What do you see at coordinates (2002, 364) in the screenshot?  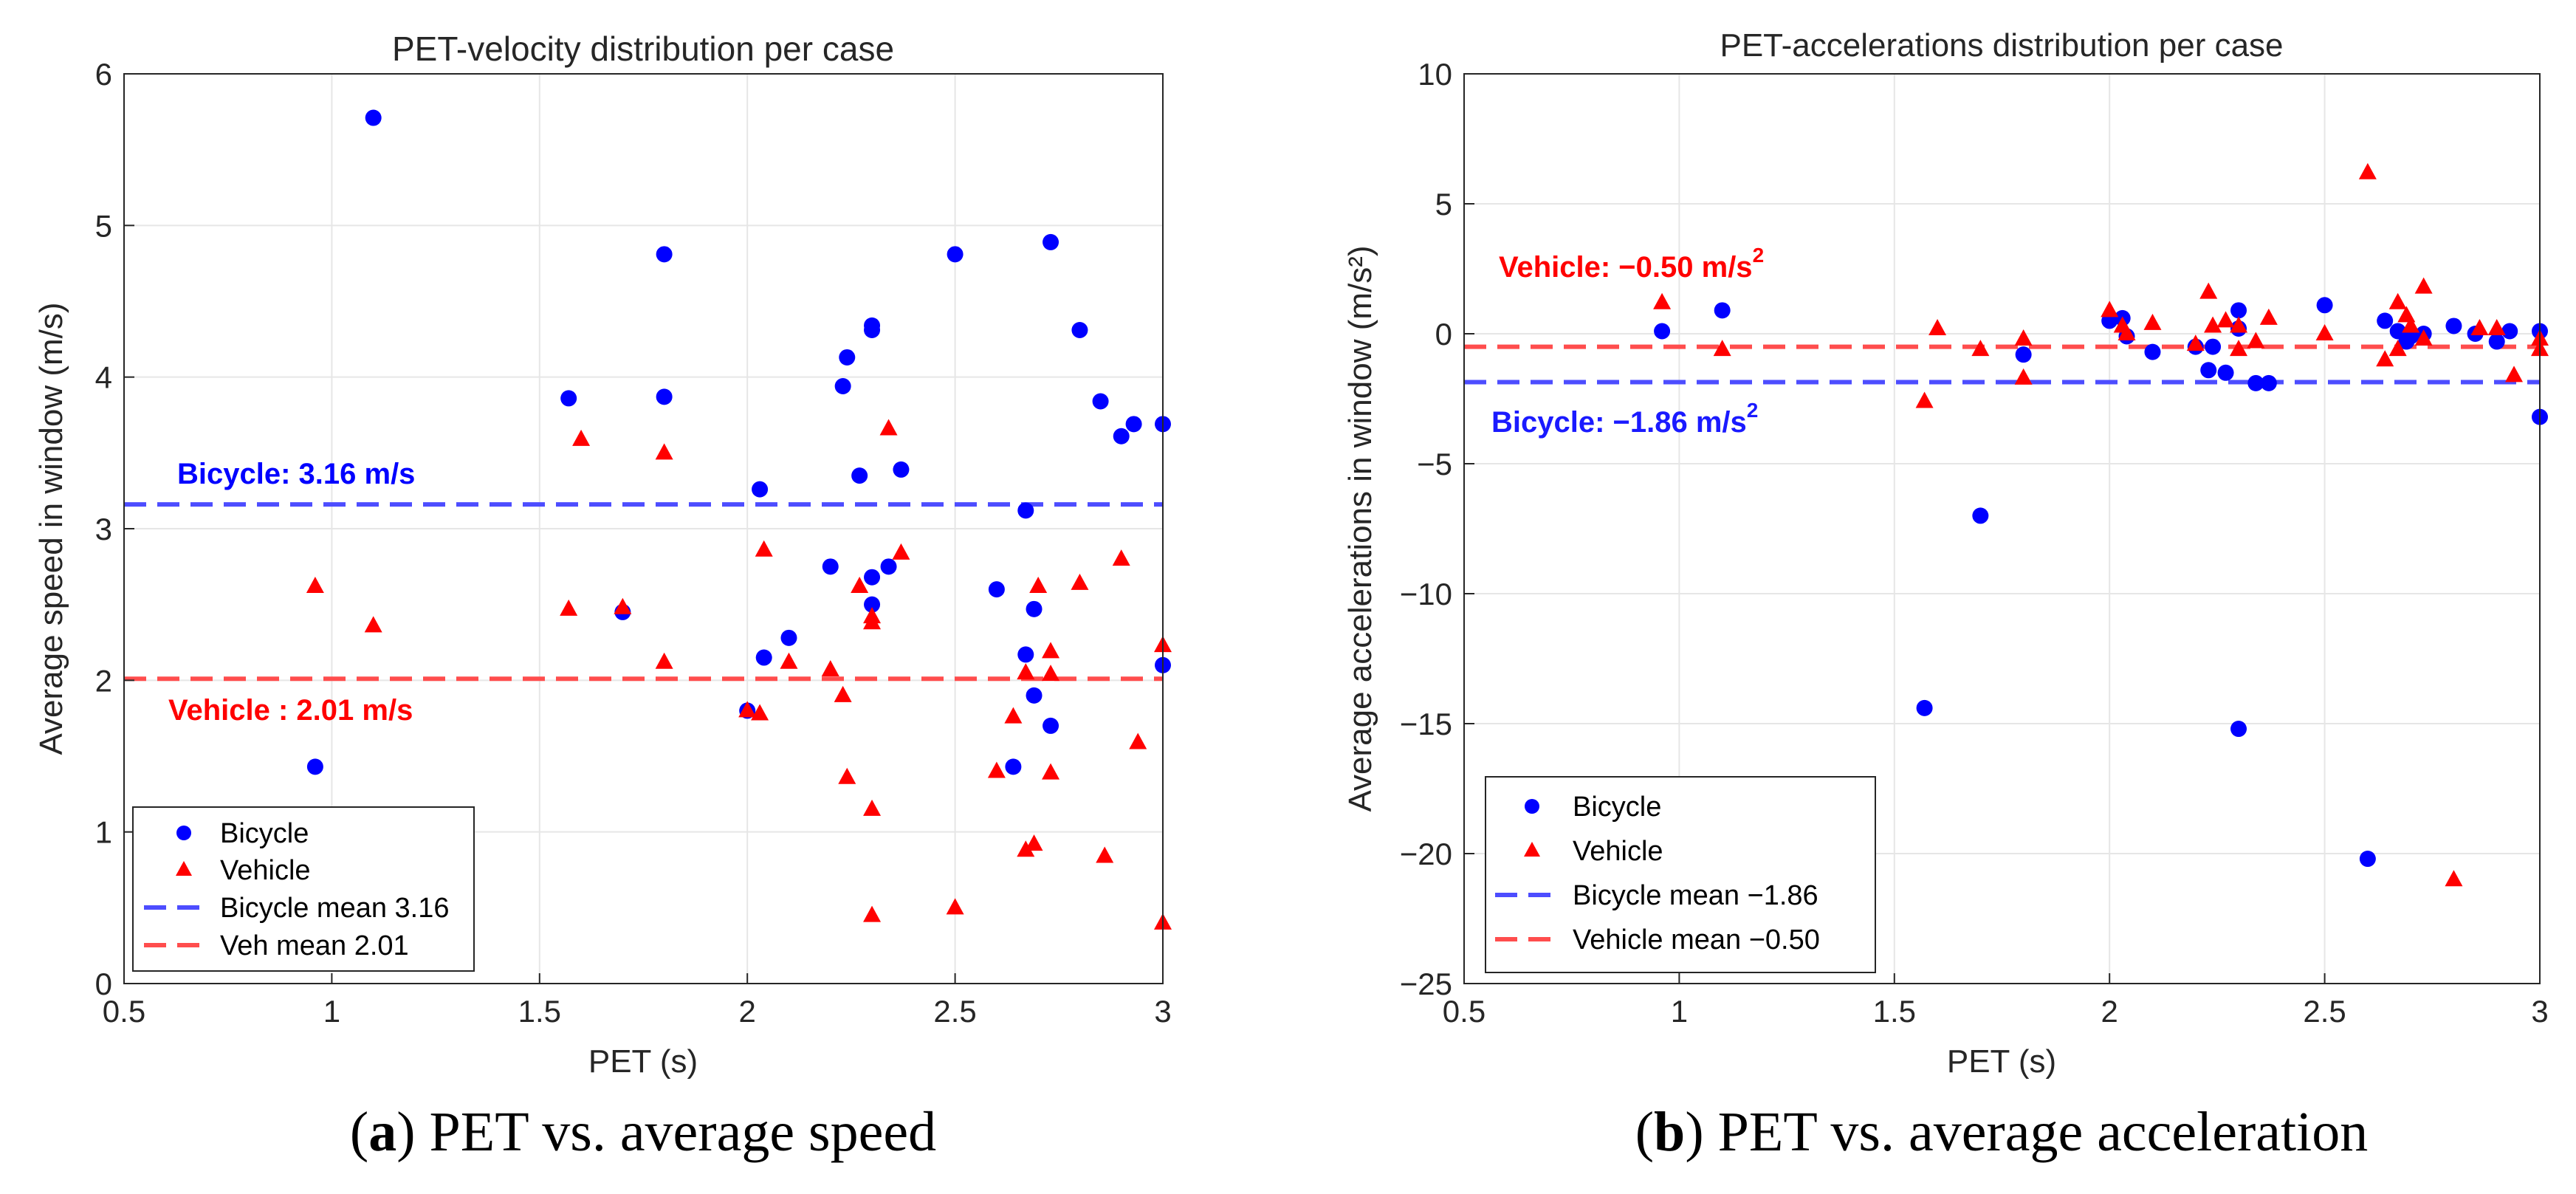 I see `means-b` at bounding box center [2002, 364].